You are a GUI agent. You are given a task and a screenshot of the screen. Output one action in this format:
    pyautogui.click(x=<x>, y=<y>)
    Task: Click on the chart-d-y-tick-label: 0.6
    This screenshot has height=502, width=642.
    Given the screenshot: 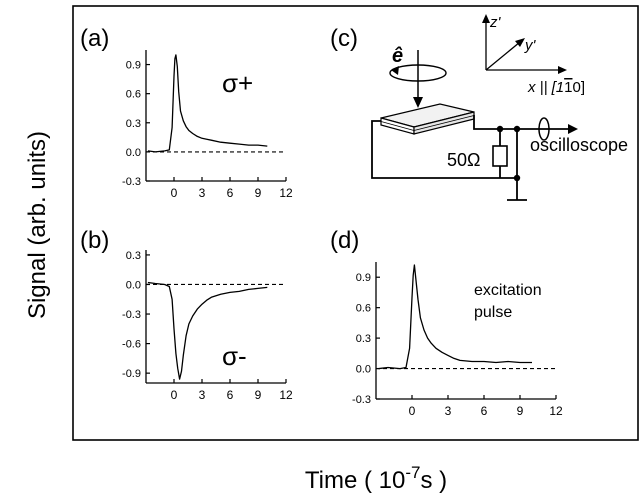 What is the action you would take?
    pyautogui.click(x=363, y=309)
    